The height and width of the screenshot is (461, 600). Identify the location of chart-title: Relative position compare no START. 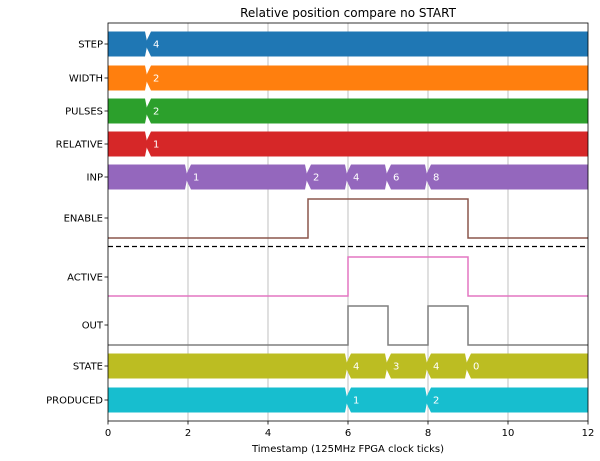
(348, 13).